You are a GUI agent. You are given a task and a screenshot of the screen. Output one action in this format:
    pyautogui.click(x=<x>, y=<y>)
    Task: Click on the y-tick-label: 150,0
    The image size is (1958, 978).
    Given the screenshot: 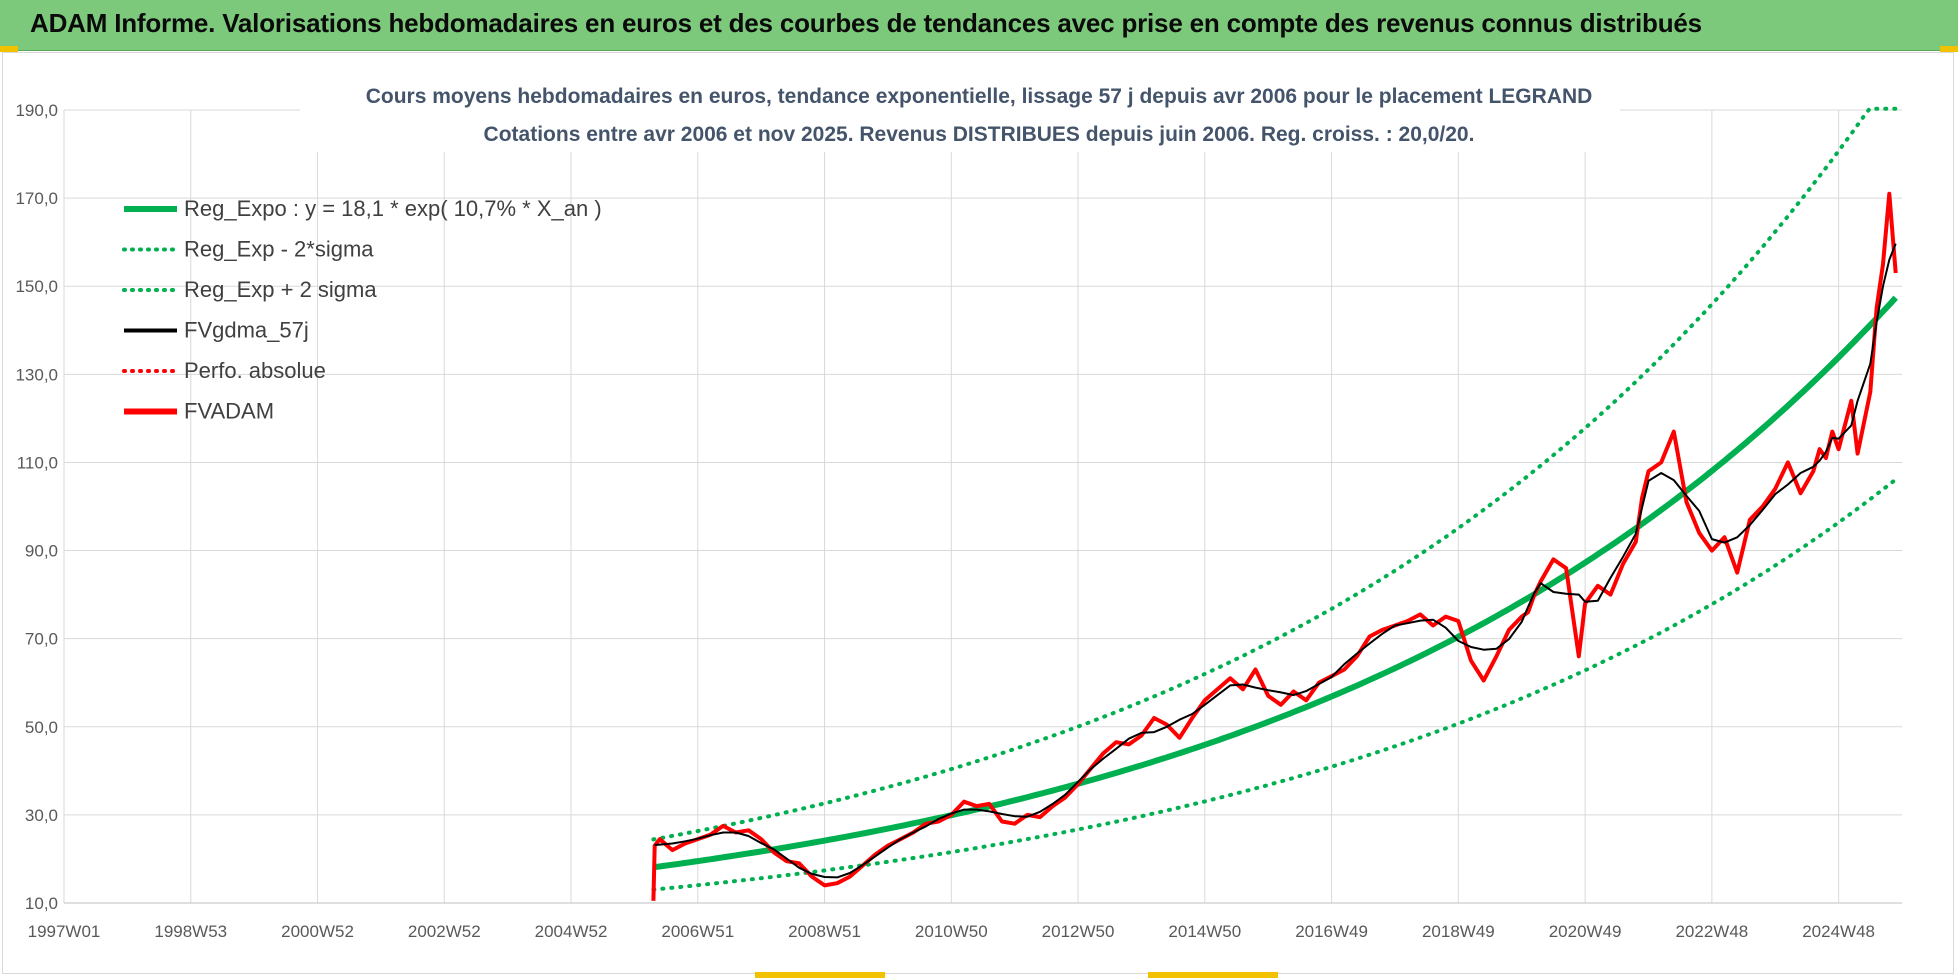 What is the action you would take?
    pyautogui.click(x=36, y=286)
    